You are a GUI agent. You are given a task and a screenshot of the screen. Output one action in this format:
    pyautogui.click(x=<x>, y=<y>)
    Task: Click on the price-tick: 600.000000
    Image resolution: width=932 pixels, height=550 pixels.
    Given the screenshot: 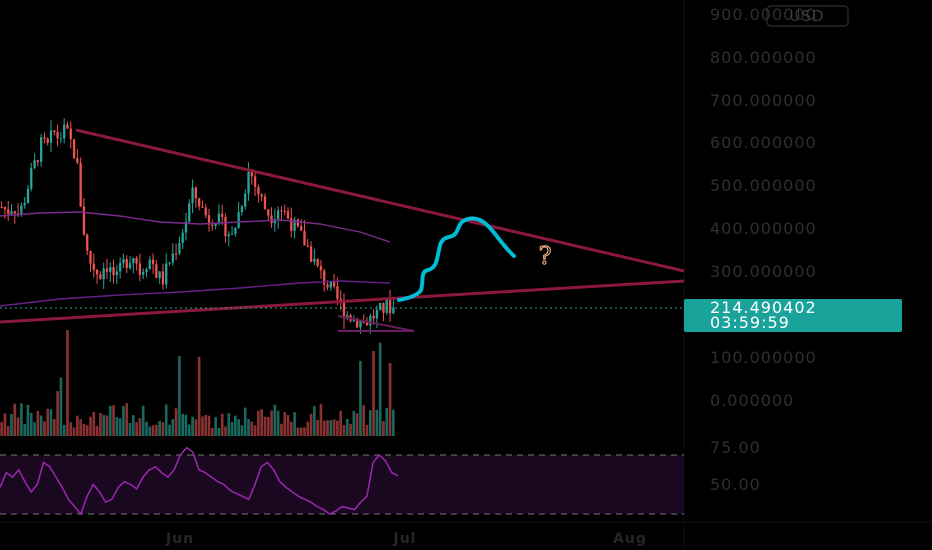 What is the action you would take?
    pyautogui.click(x=763, y=142)
    